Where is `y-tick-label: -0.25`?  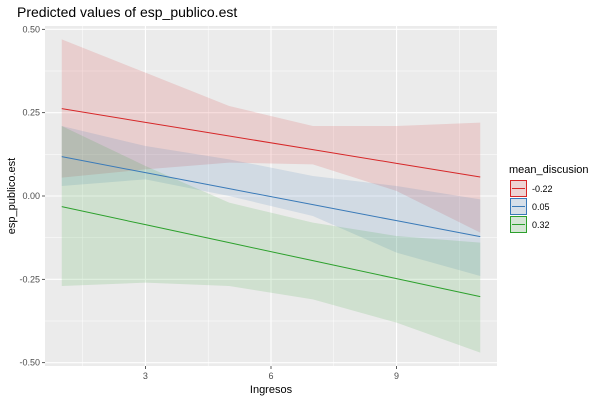 y-tick-label: -0.25 is located at coordinates (29, 279).